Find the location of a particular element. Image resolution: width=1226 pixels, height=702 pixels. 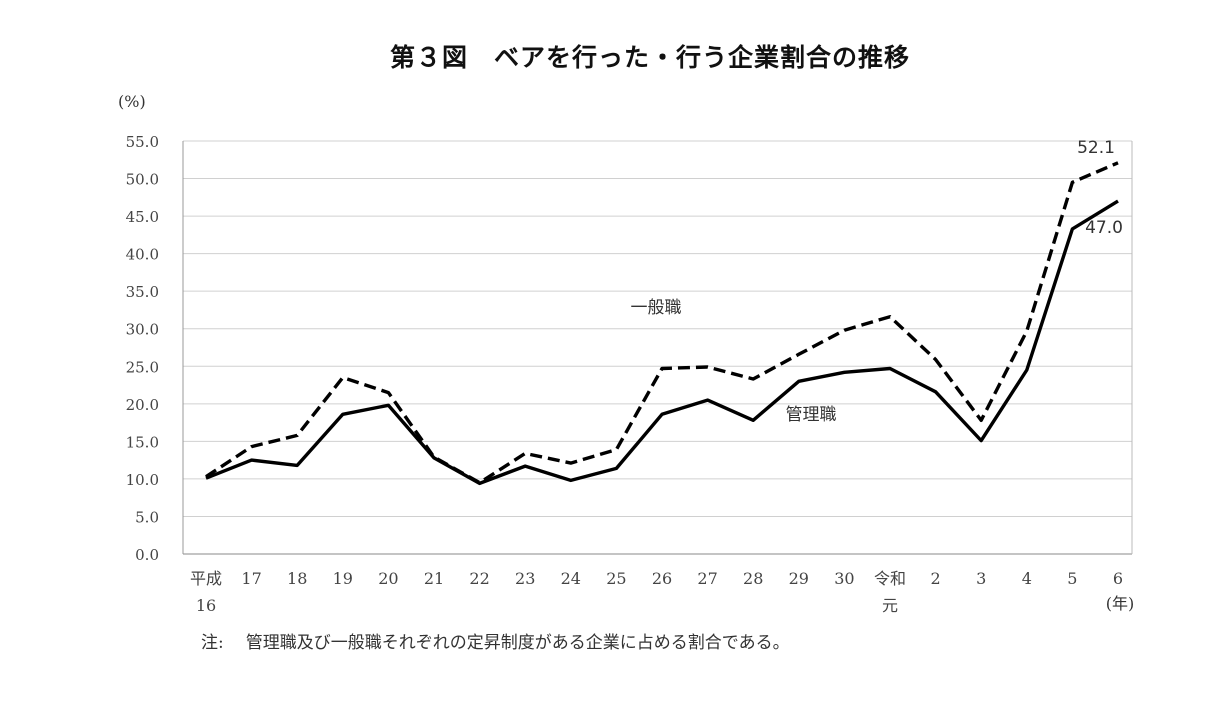

x-tick-label: 平成 is located at coordinates (206, 578).